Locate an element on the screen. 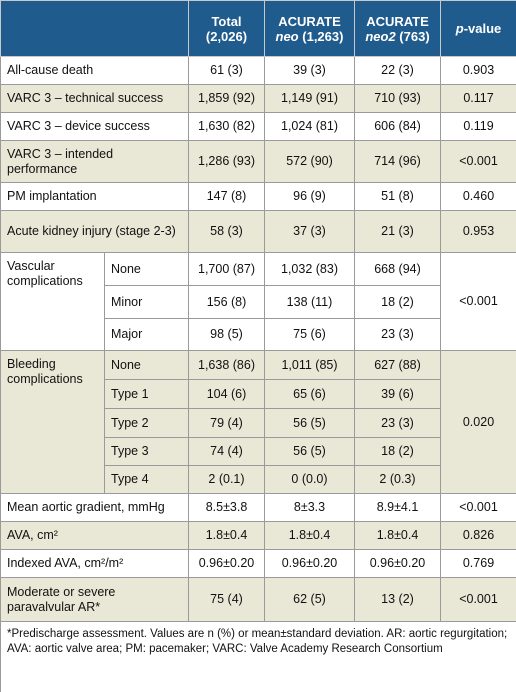 This screenshot has height=692, width=516. p-value: 0.460 is located at coordinates (478, 196).